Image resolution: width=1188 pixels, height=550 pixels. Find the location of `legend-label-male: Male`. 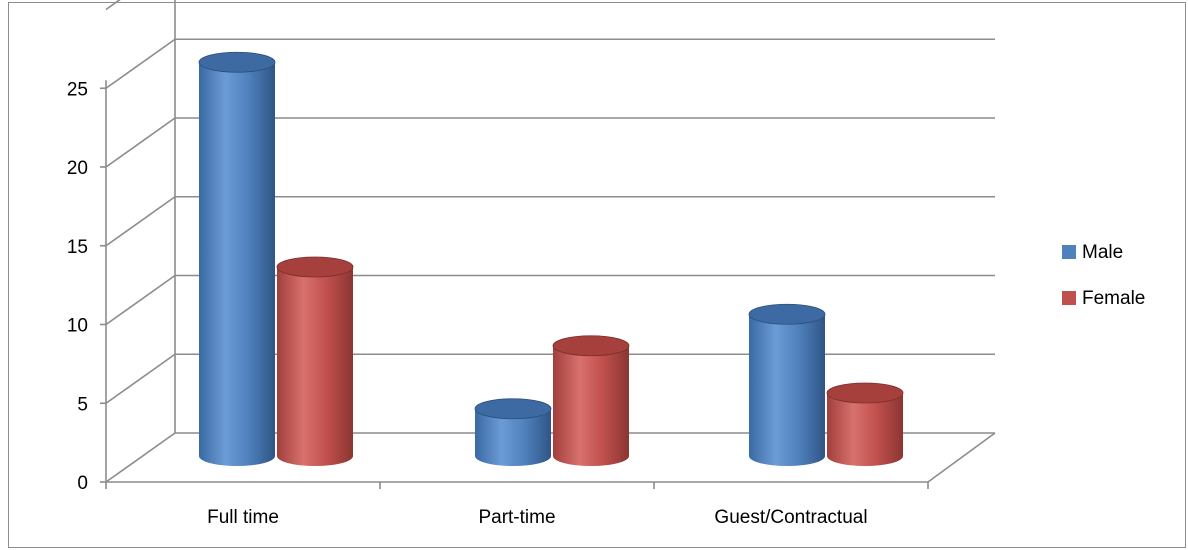

legend-label-male: Male is located at coordinates (1102, 252).